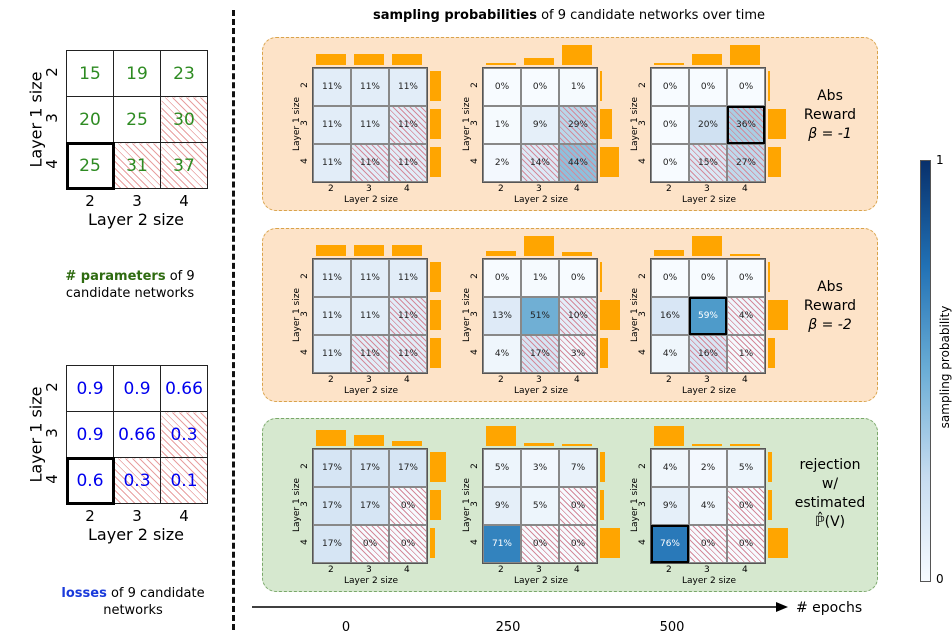  I want to click on loss-caption: losses of 9 candidate networks, so click(133, 602).